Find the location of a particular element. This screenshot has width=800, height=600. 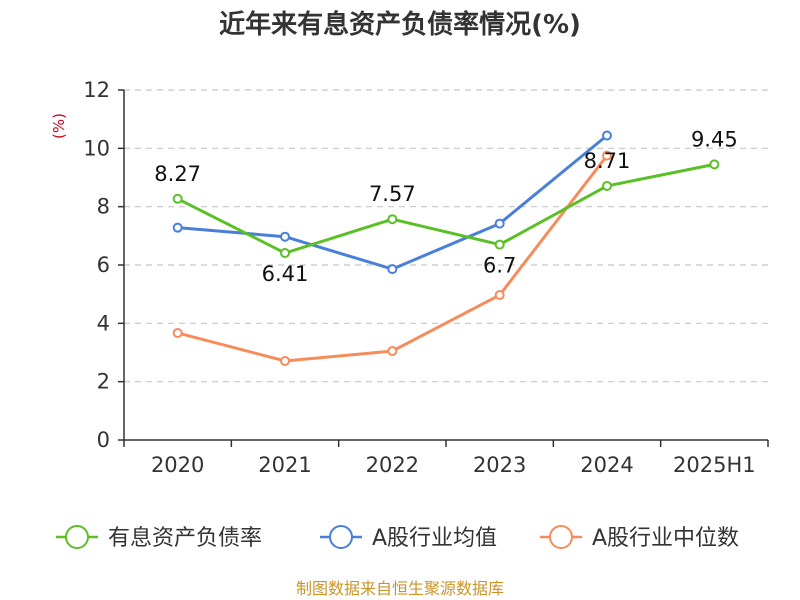

x-tick-label: 2023 is located at coordinates (499, 465).